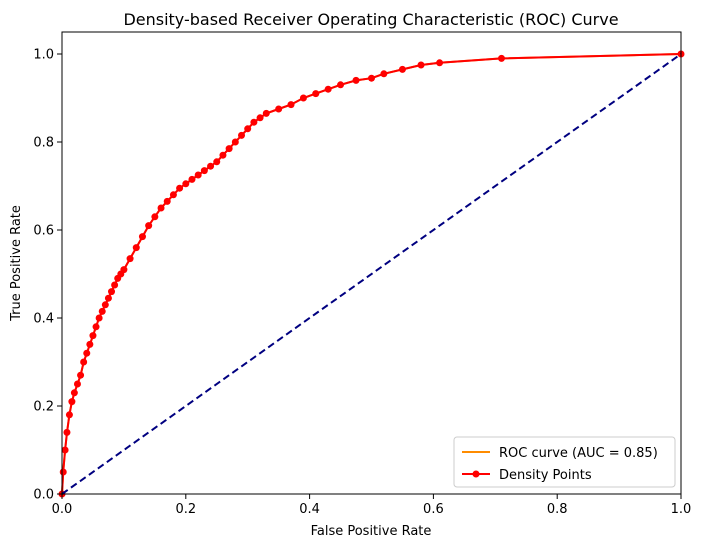 The image size is (702, 547). What do you see at coordinates (43, 231) in the screenshot?
I see `y-tick-label: 0.6` at bounding box center [43, 231].